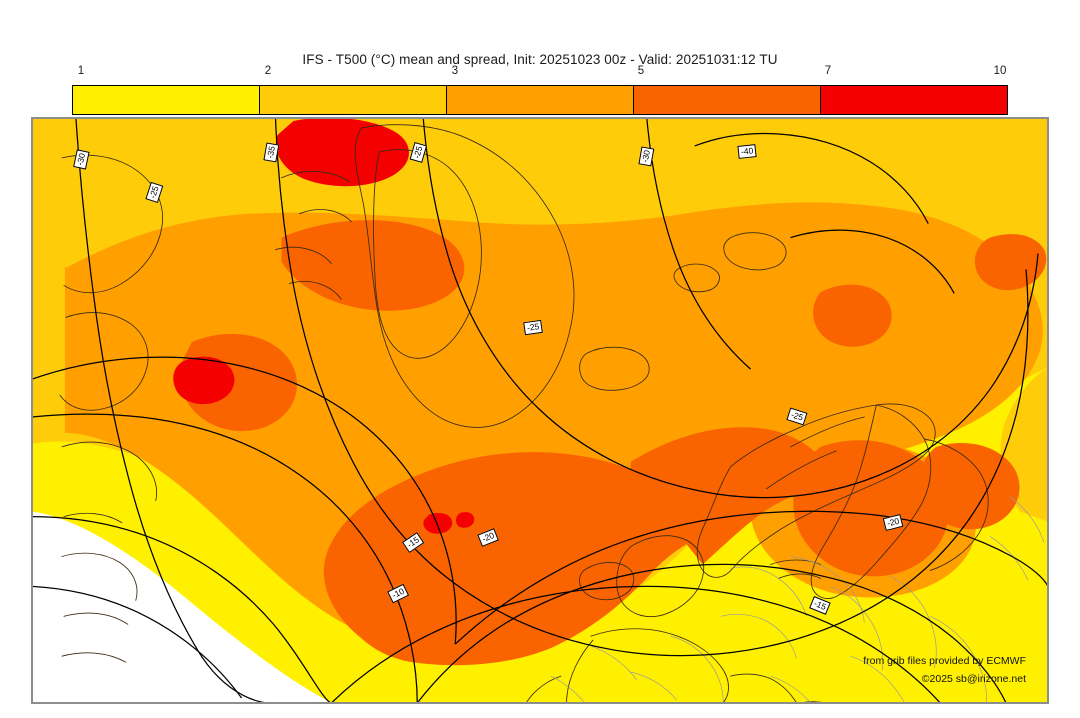 This screenshot has width=1080, height=718. I want to click on colorbar-tick-label: 1, so click(81, 71).